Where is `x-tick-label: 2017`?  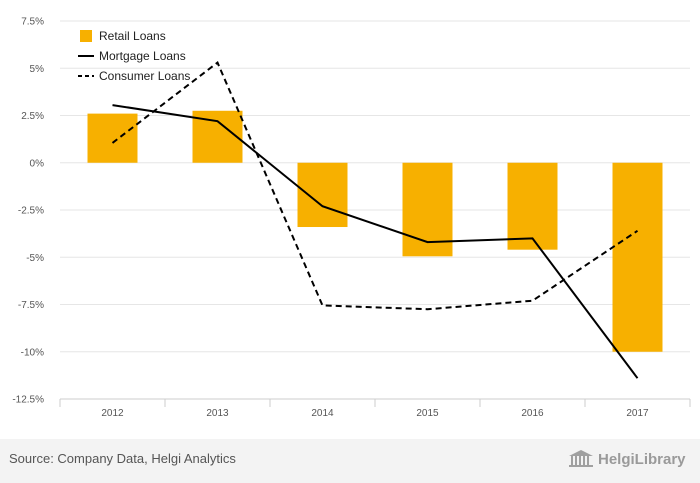 x-tick-label: 2017 is located at coordinates (637, 413).